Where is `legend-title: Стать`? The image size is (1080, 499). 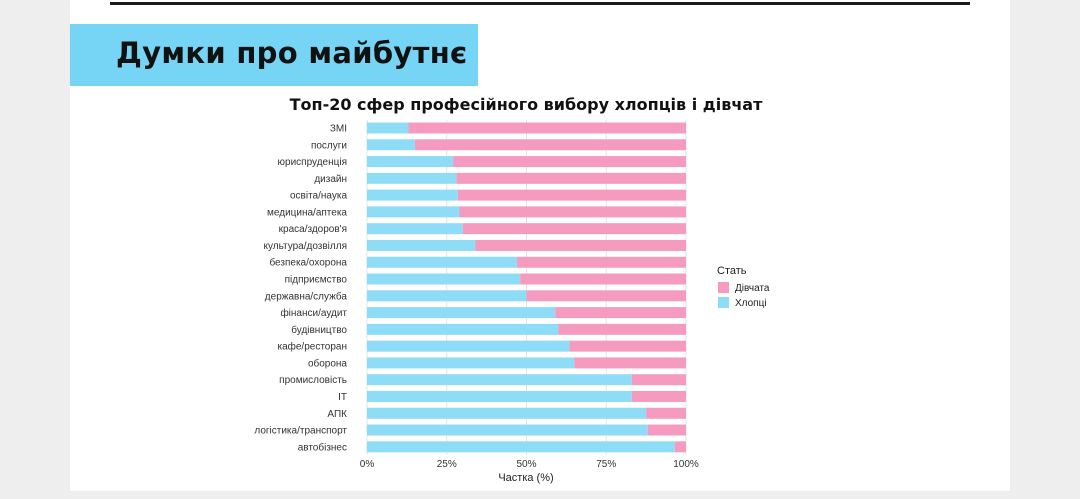 legend-title: Стать is located at coordinates (732, 271).